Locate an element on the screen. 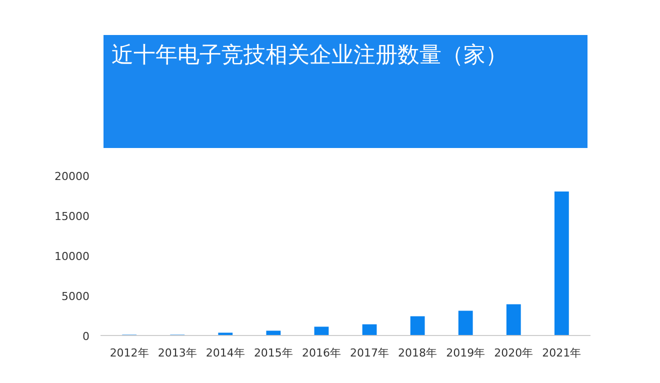  y-tick-label: 15000 is located at coordinates (72, 216).